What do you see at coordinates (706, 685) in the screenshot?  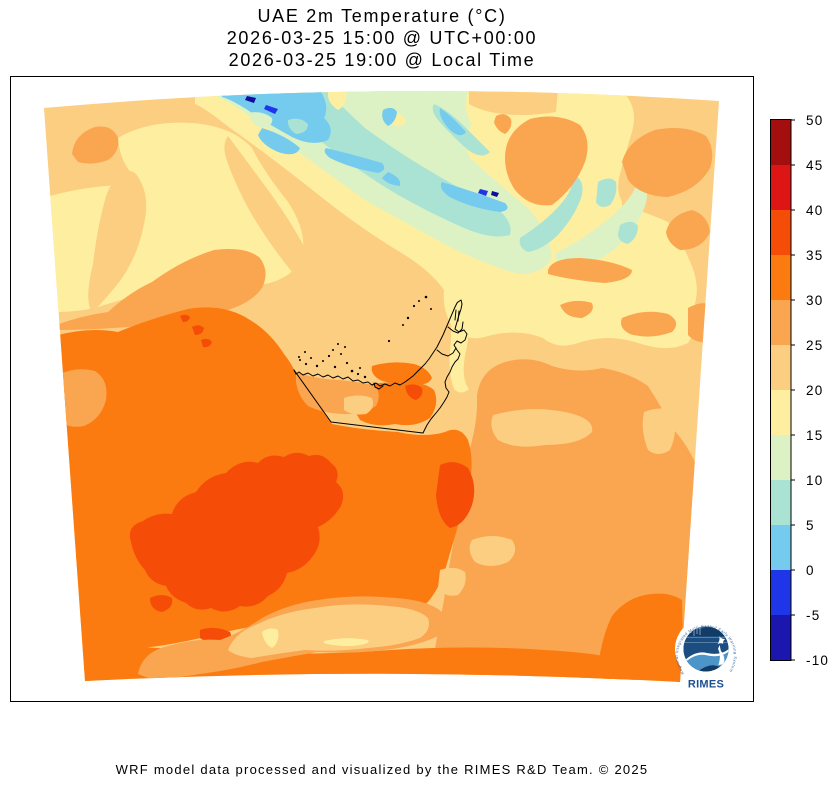 I see `svg-text: RIMES` at bounding box center [706, 685].